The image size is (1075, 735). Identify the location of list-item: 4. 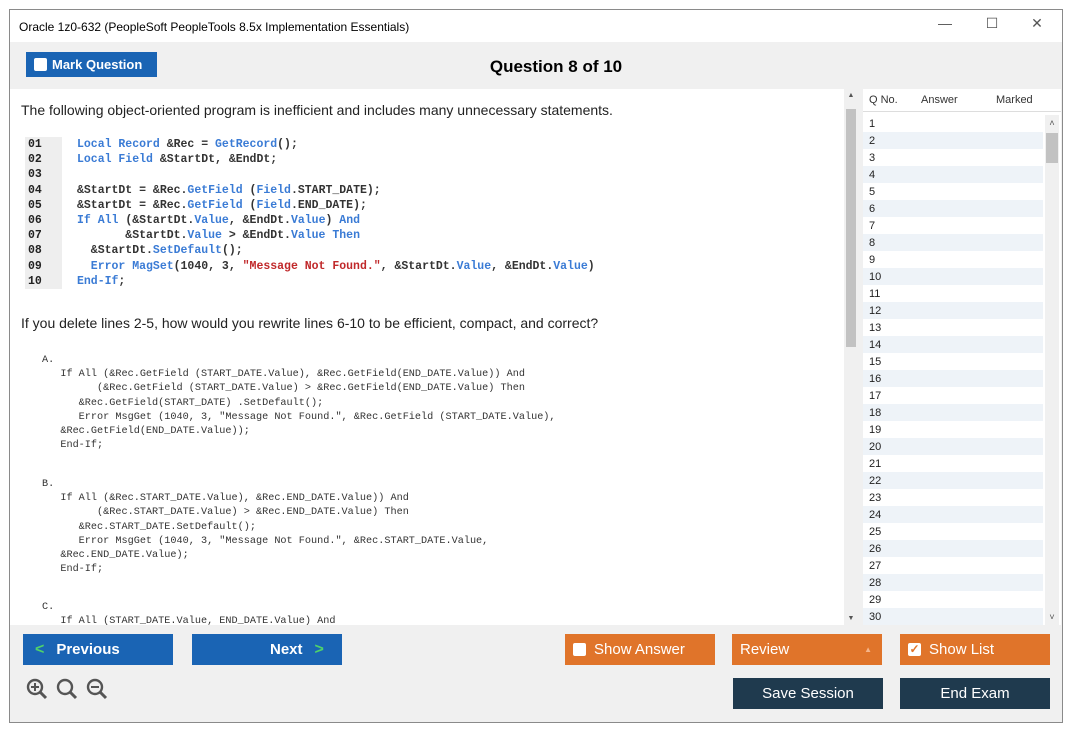
(953, 174).